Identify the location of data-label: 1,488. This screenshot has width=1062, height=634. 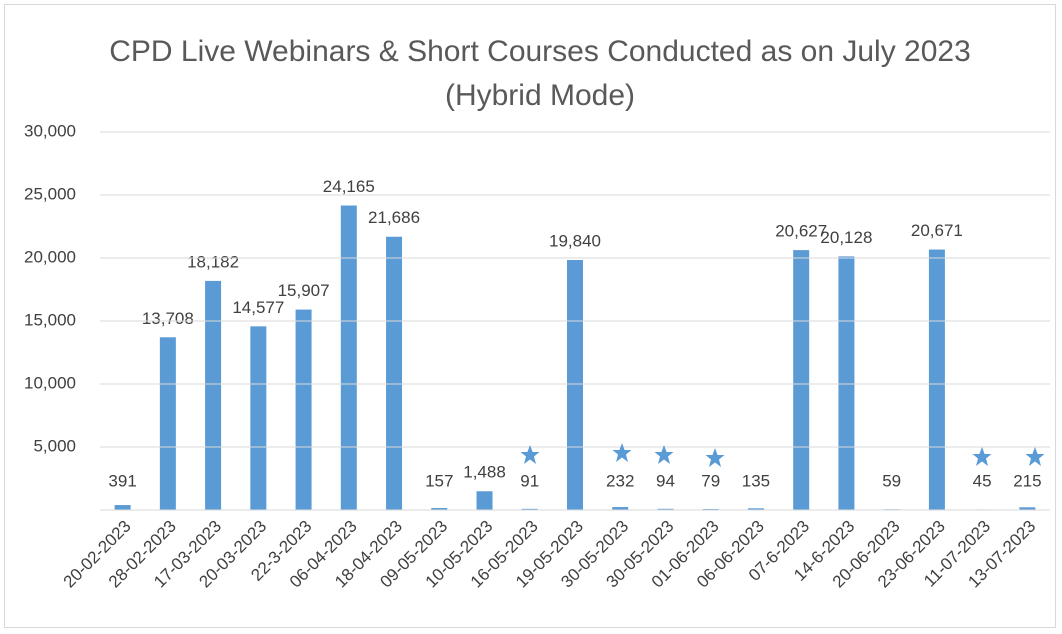
(484, 472).